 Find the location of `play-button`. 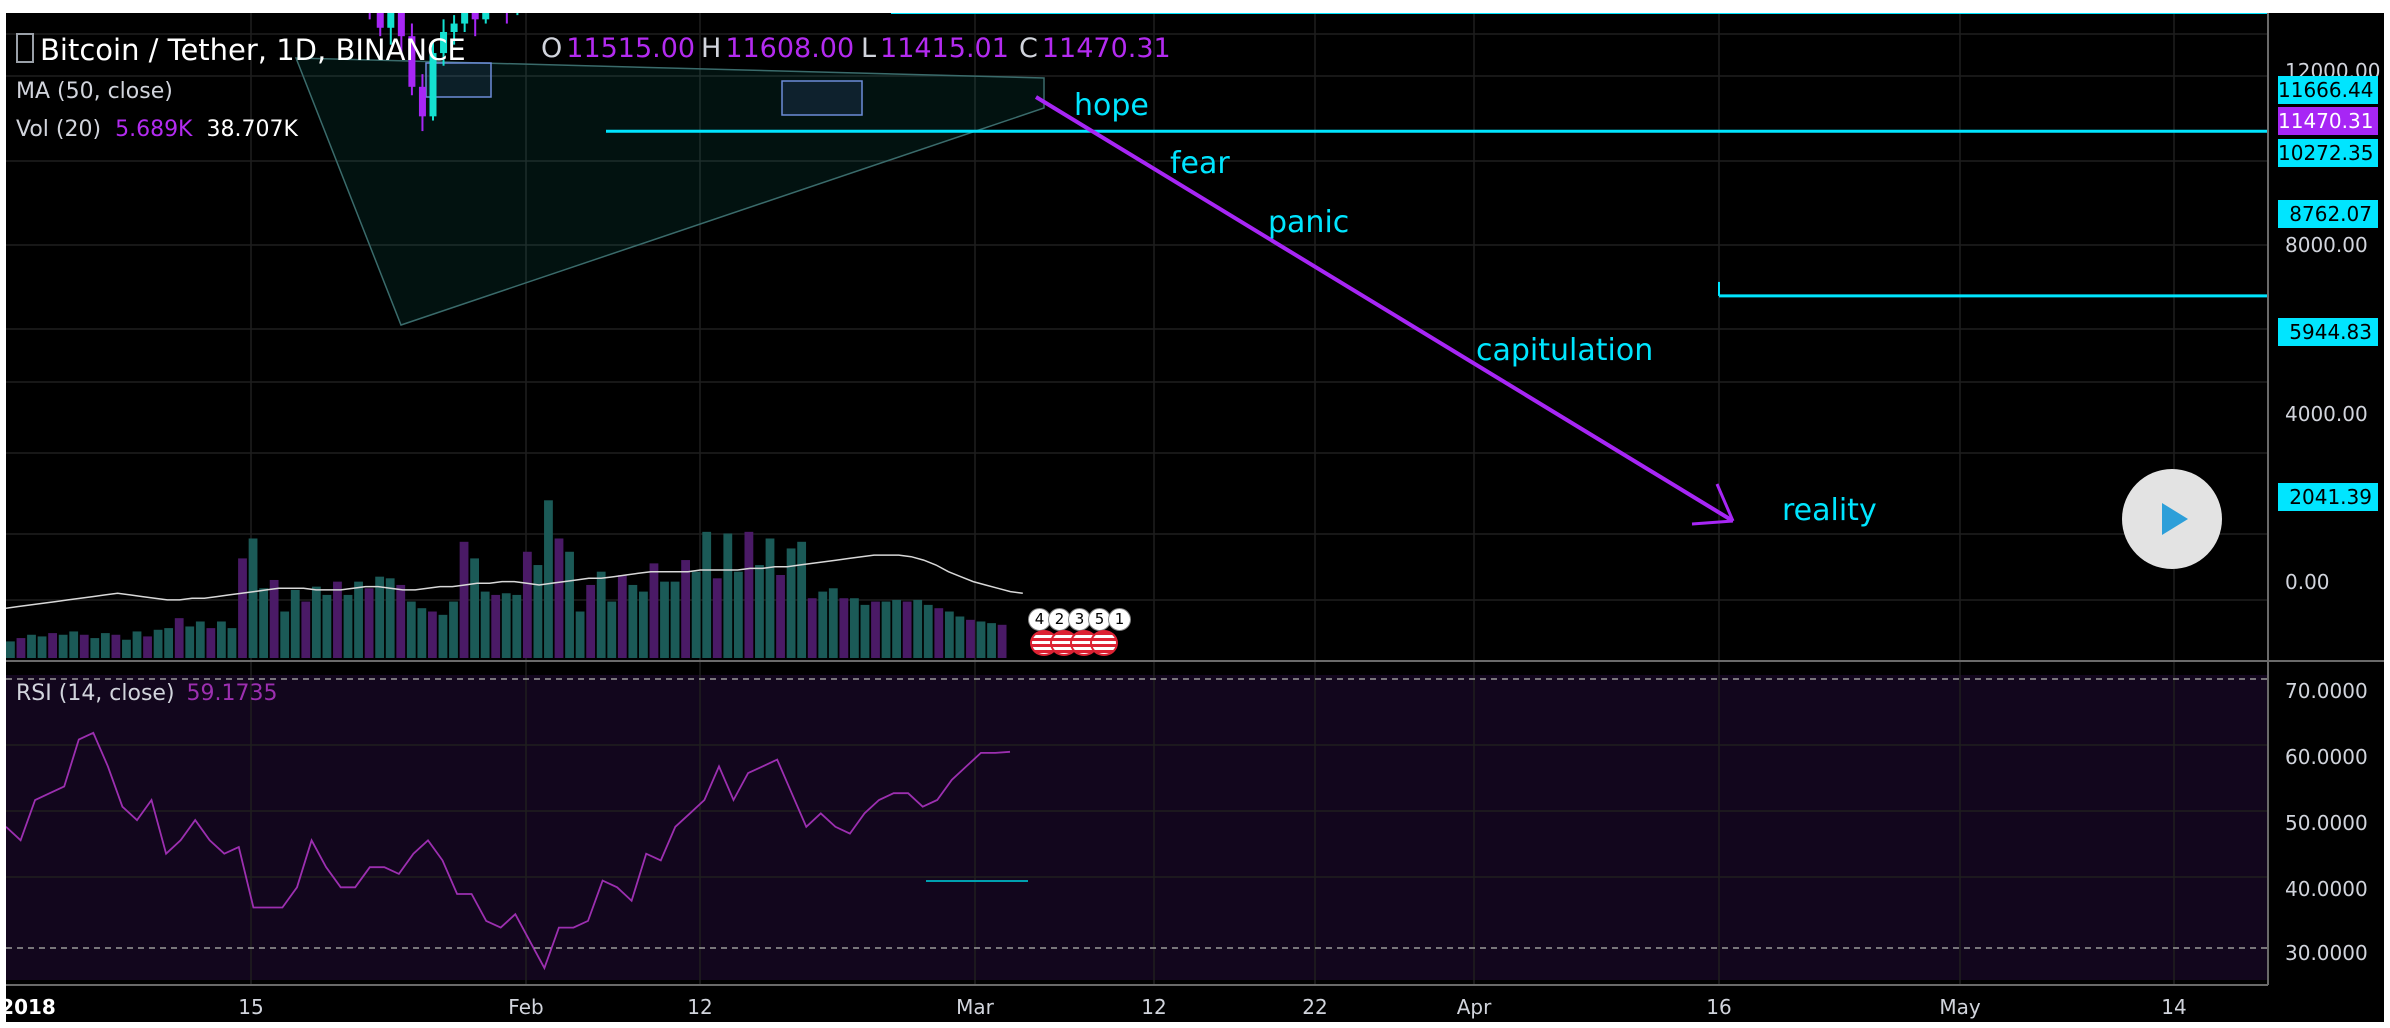

play-button is located at coordinates (2172, 519).